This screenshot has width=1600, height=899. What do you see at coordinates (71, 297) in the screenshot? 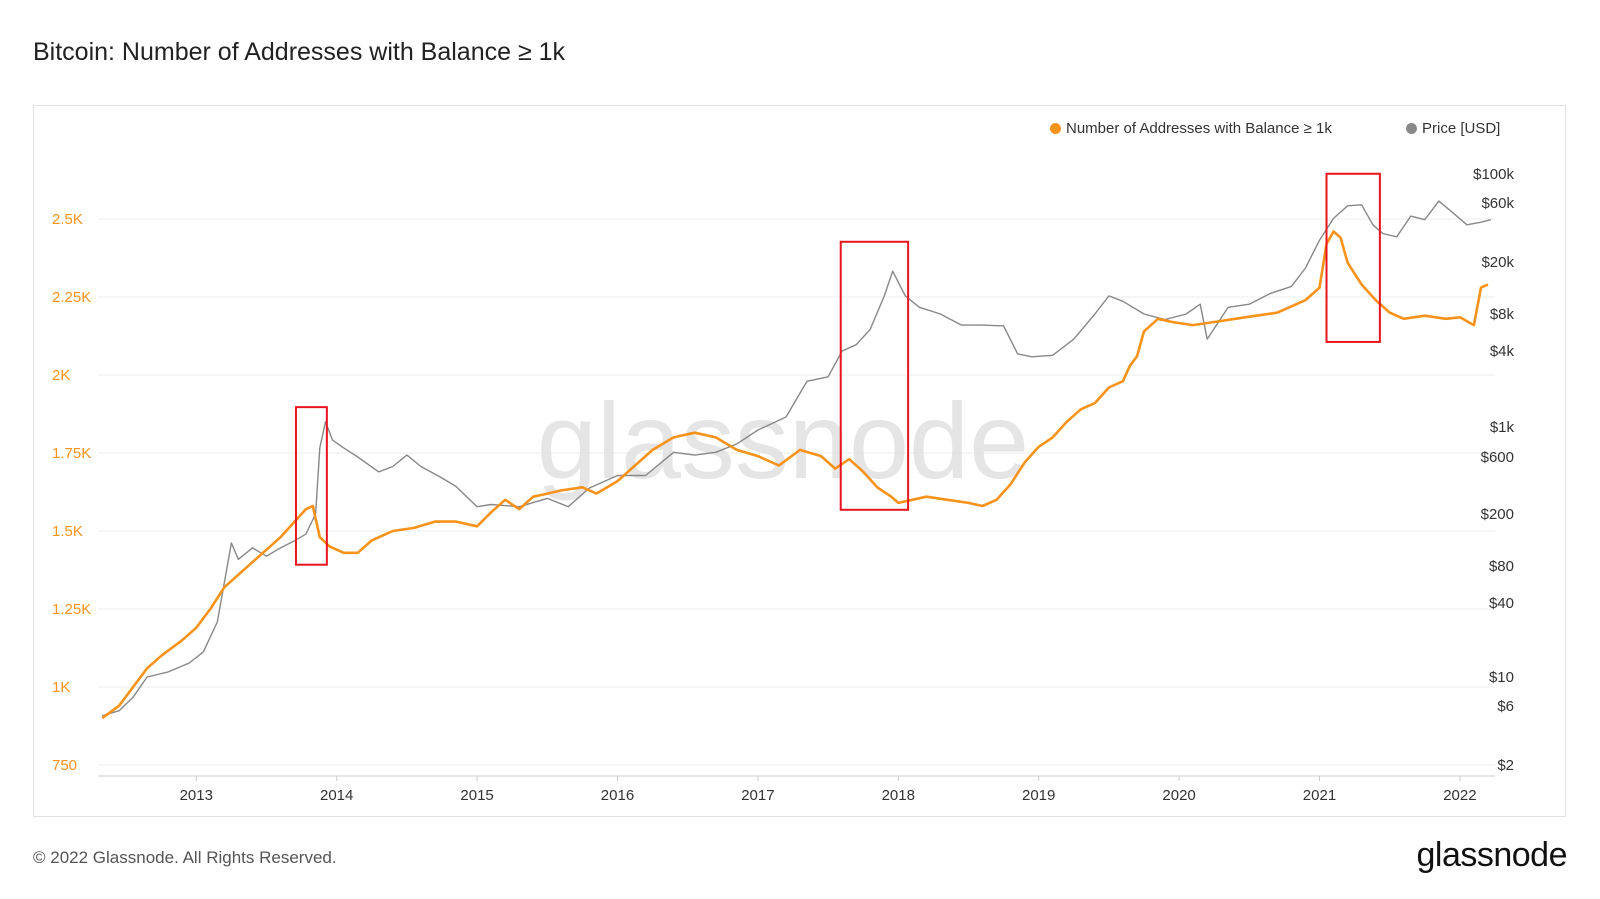
I see `left-tick-2250: 2.25K` at bounding box center [71, 297].